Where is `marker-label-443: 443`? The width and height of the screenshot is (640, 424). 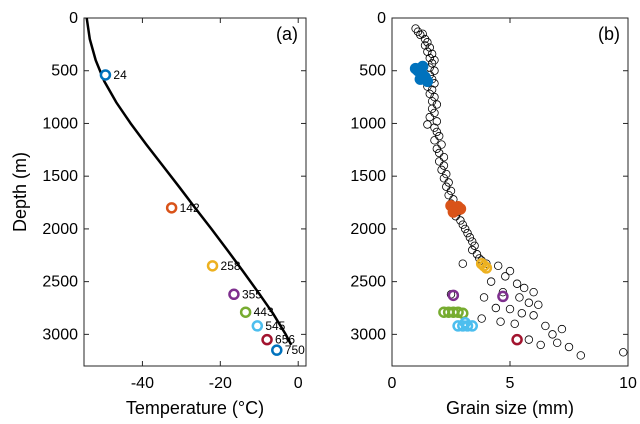
marker-label-443: 443 is located at coordinates (264, 312).